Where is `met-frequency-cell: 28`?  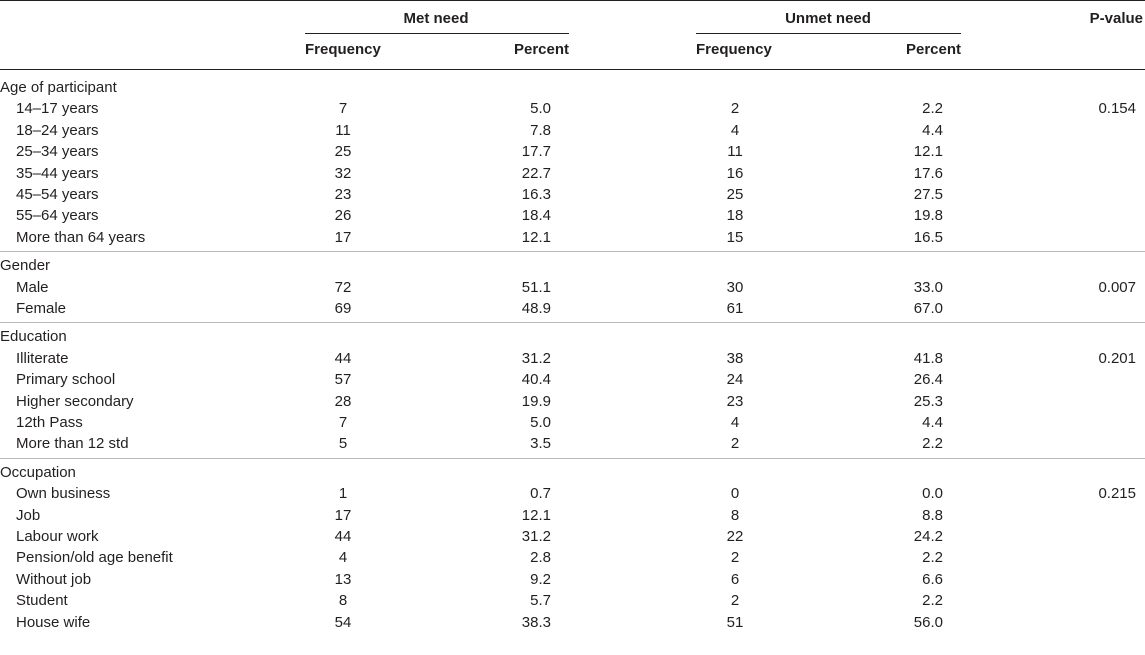 met-frequency-cell: 28 is located at coordinates (343, 401).